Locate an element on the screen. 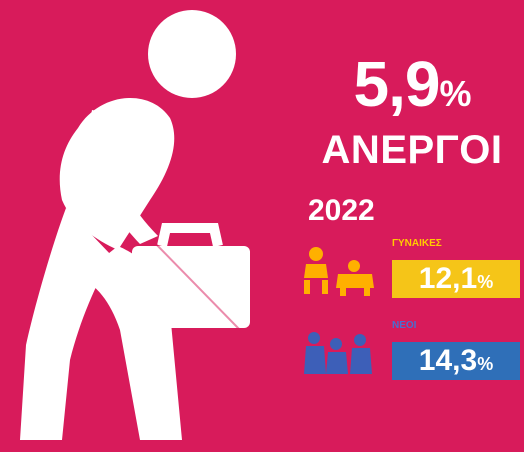 The height and width of the screenshot is (452, 524). women-rate-value: 12,1% is located at coordinates (456, 279).